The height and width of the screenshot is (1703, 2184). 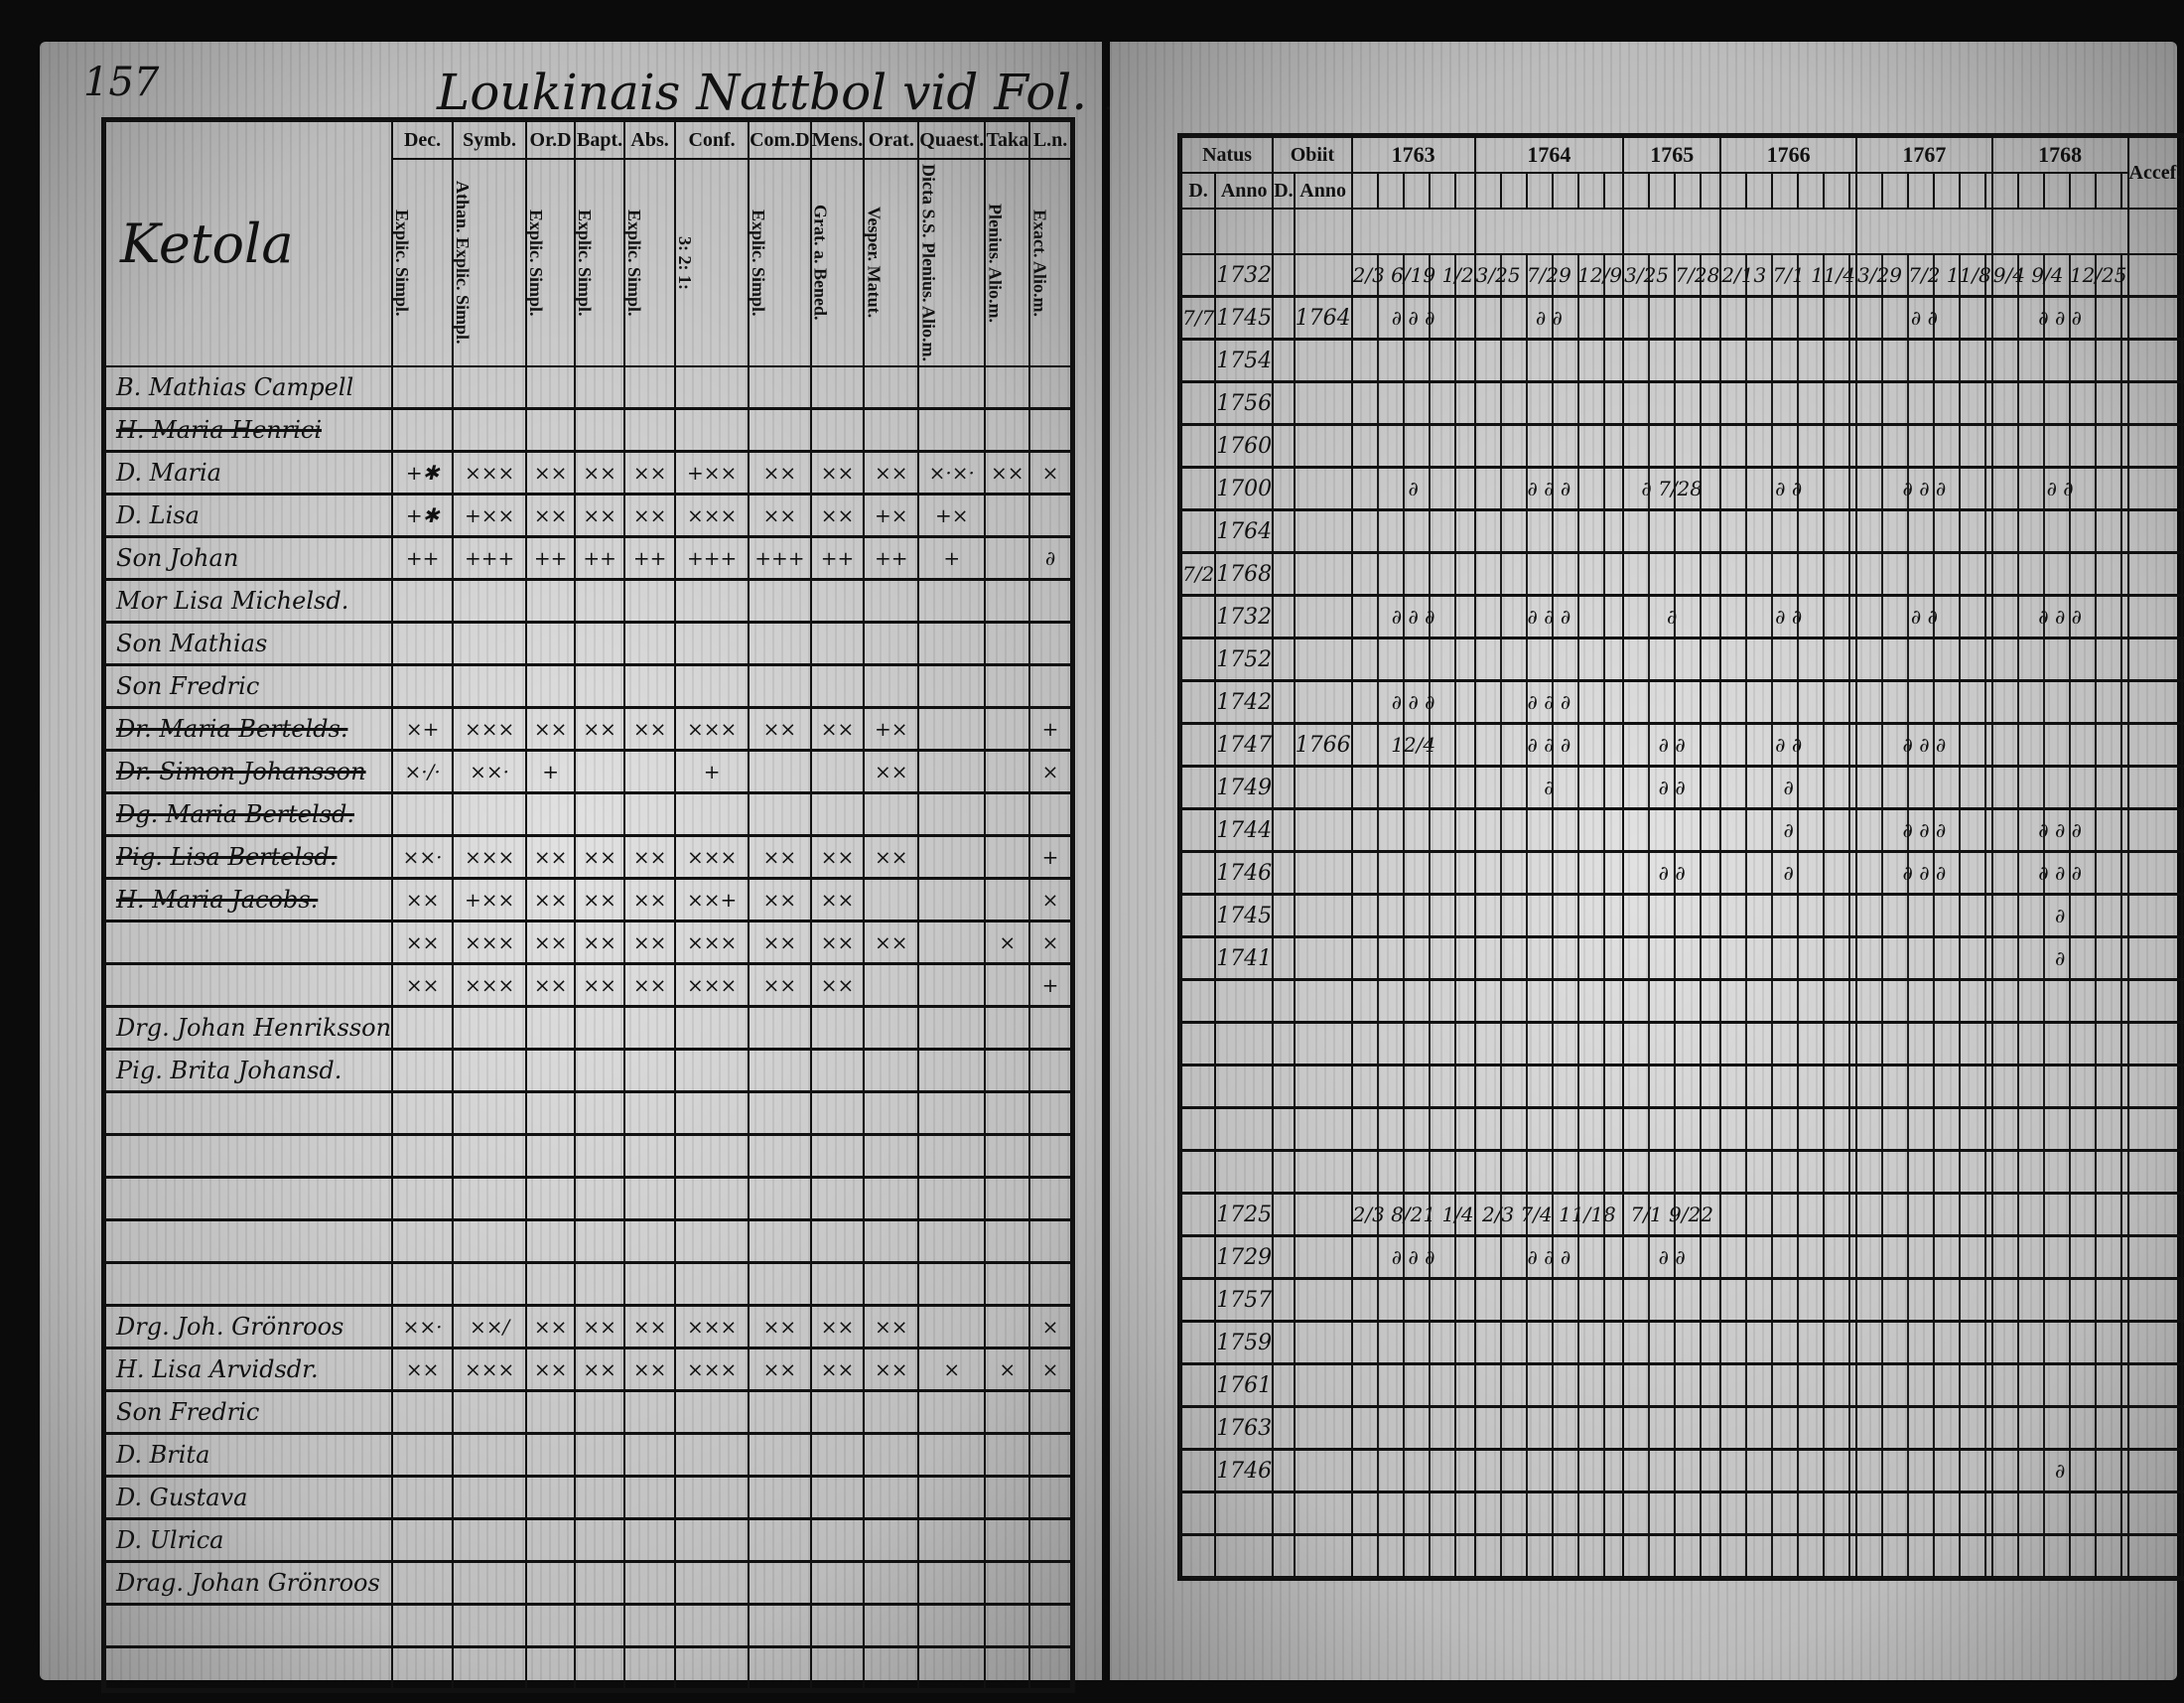 I want to click on table-row: ×× ××× ×× ×× ×× ××× ×× ×× +, so click(x=588, y=986).